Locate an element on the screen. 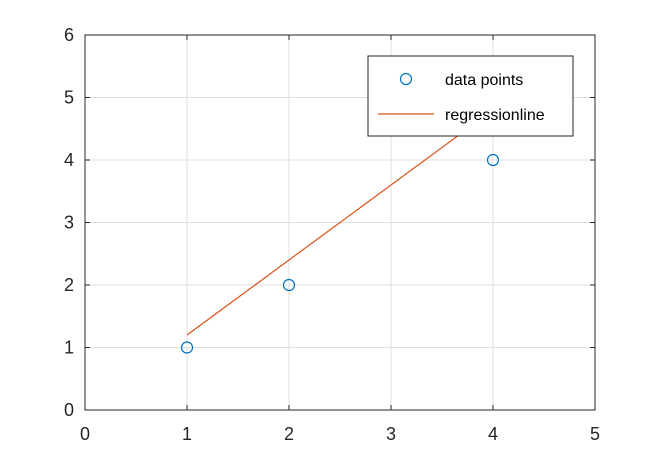 Image resolution: width=657 pixels, height=461 pixels. legend: data points regressionline is located at coordinates (470, 96).